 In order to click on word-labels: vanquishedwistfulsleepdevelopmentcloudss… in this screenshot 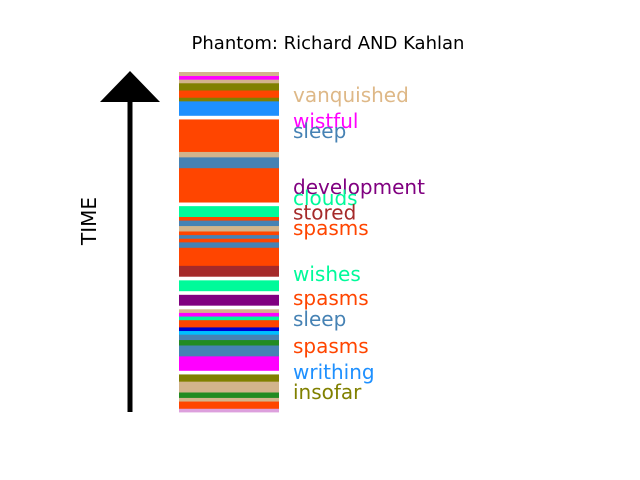, I will do `click(359, 243)`.